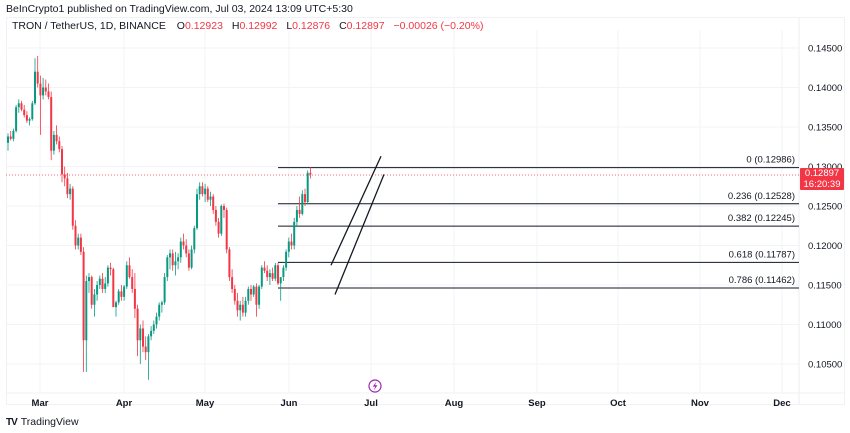  I want to click on time-tick: May, so click(205, 403).